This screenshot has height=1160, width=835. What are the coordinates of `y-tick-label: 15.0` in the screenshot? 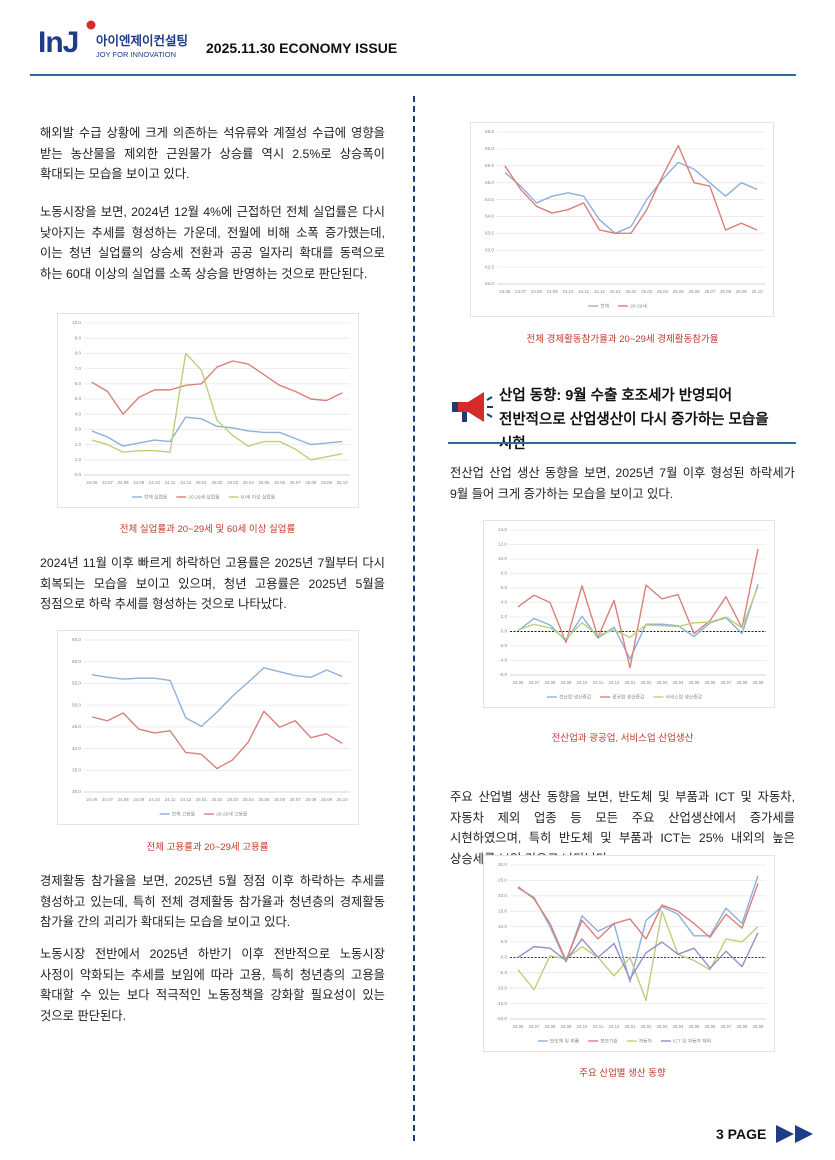 It's located at (502, 910).